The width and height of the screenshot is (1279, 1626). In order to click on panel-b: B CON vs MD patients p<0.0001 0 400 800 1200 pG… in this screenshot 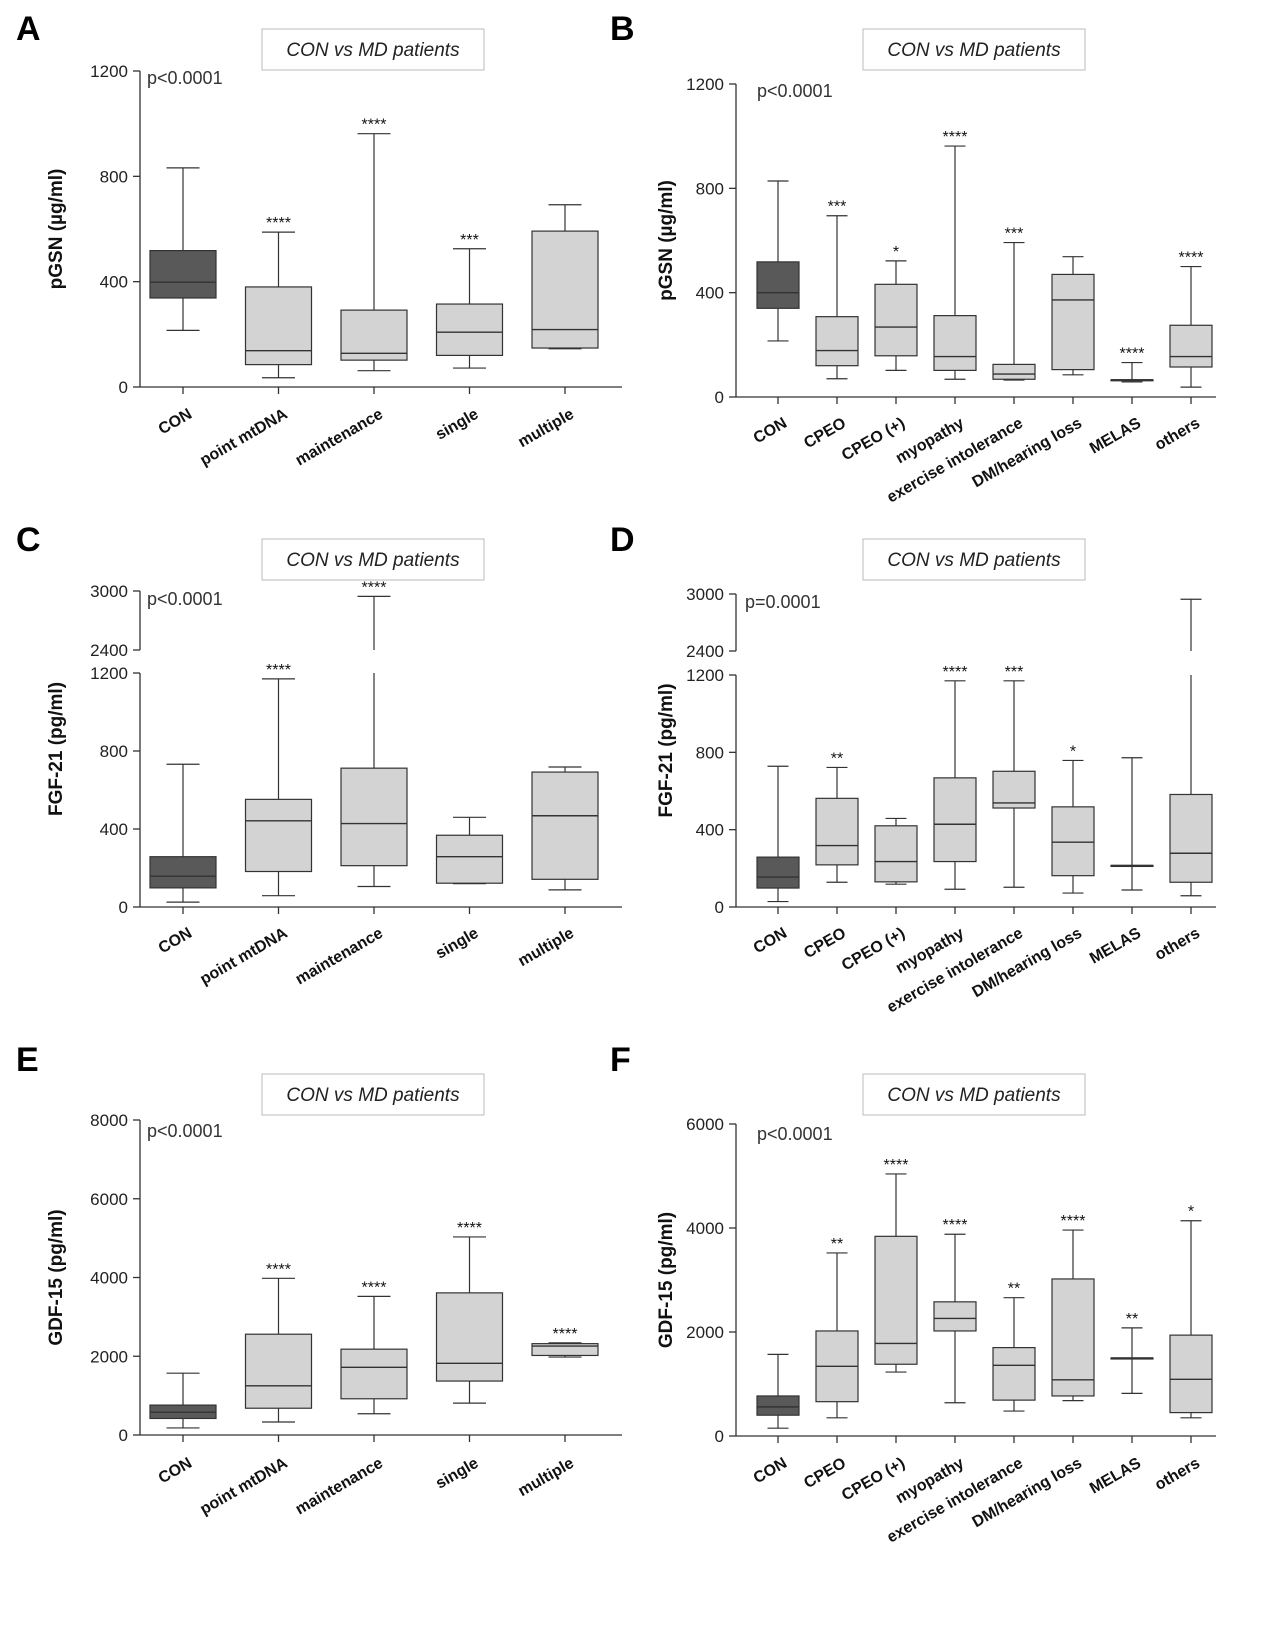, I will do `click(913, 258)`.